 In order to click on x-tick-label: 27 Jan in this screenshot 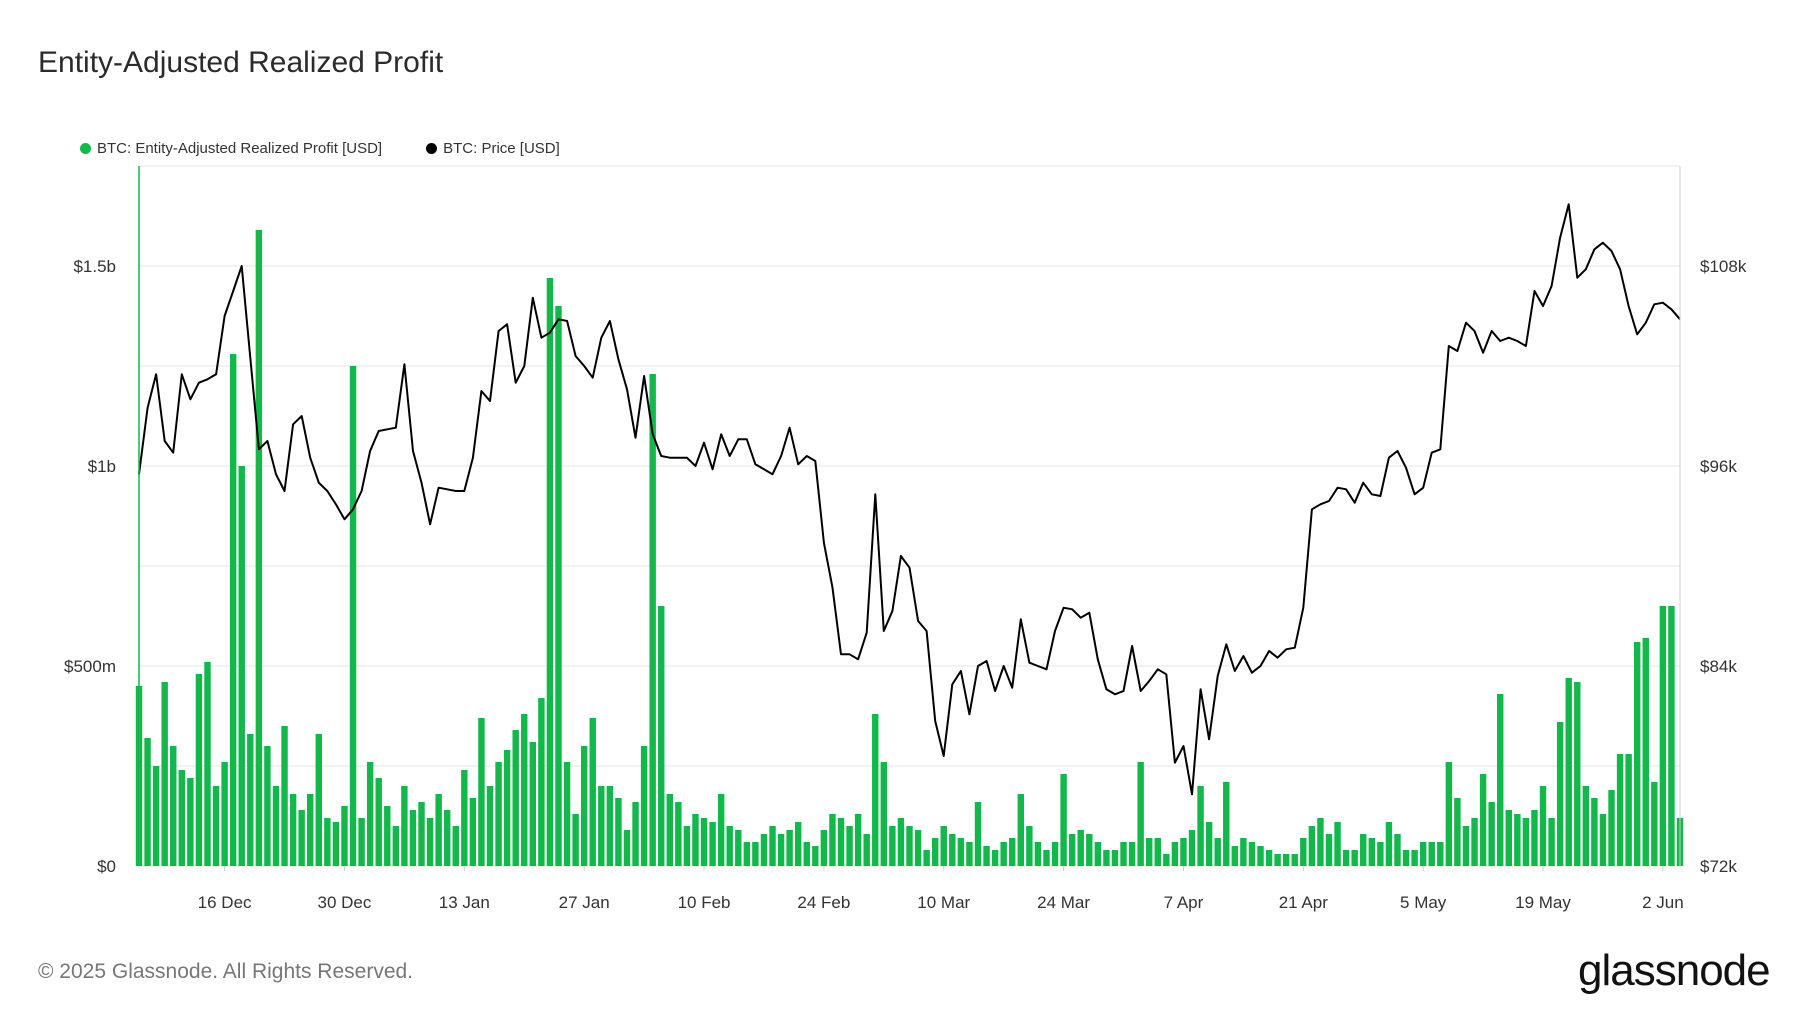, I will do `click(584, 902)`.